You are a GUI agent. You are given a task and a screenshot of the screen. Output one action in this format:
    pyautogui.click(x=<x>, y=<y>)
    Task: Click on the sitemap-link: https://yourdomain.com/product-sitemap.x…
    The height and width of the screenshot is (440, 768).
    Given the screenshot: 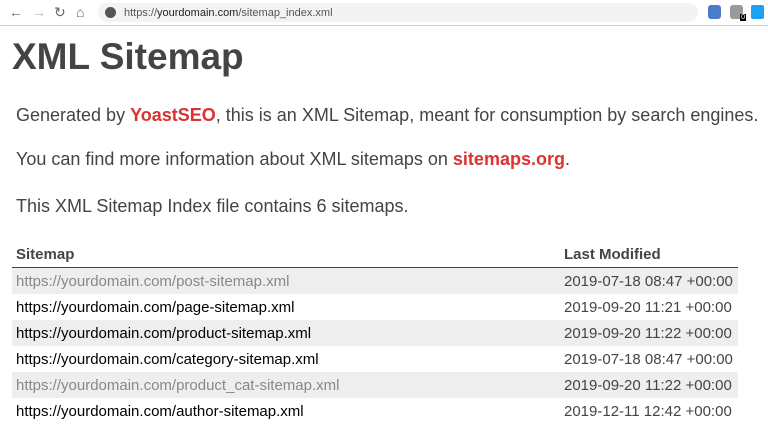 What is the action you would take?
    pyautogui.click(x=164, y=333)
    